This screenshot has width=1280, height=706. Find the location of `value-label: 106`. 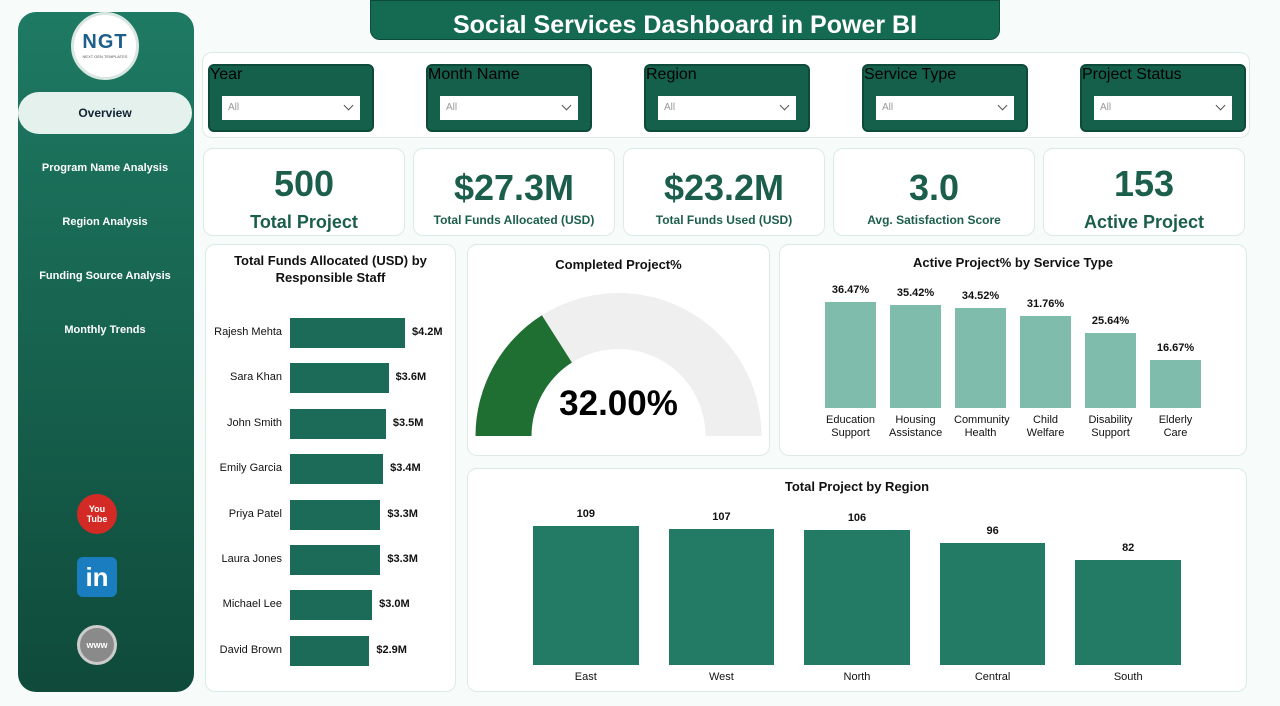

value-label: 106 is located at coordinates (857, 517).